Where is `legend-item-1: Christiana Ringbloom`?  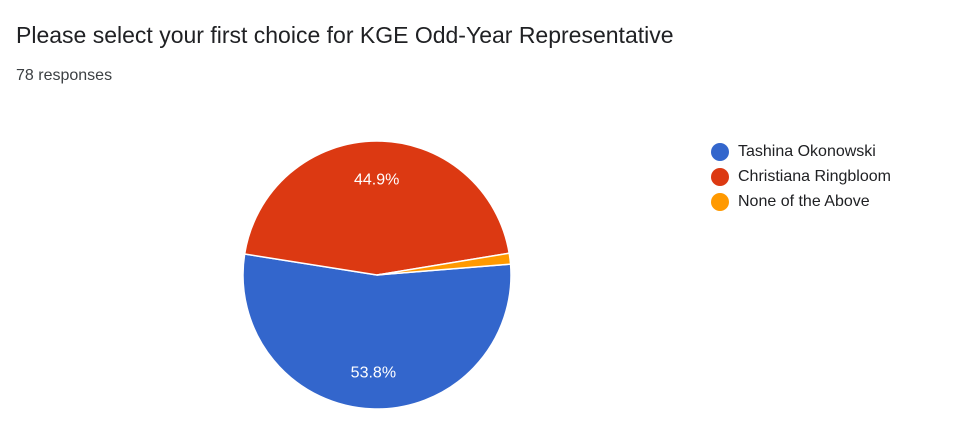 legend-item-1: Christiana Ringbloom is located at coordinates (801, 176).